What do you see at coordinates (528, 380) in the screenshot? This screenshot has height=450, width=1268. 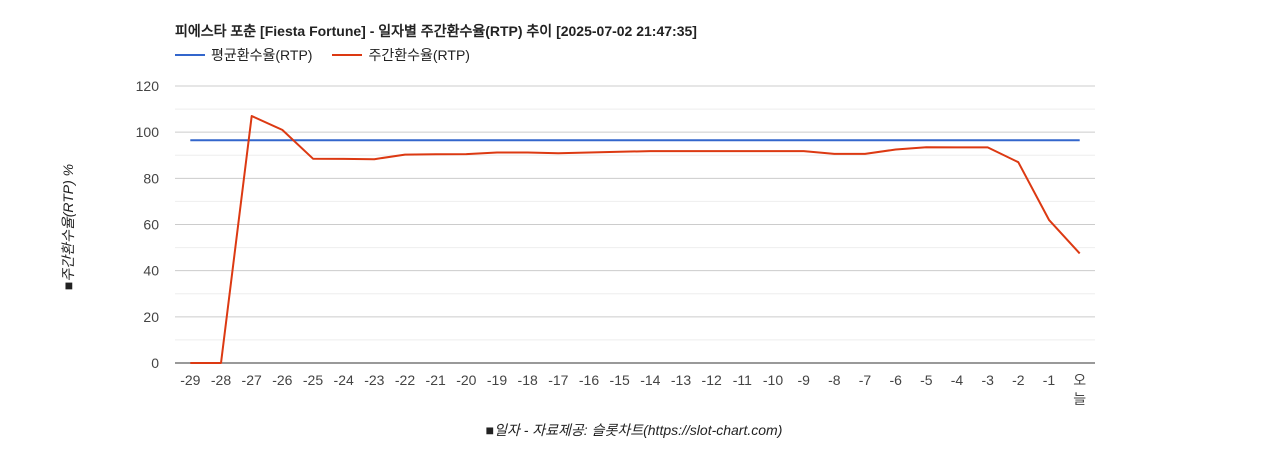 I see `x-tick-label: -18` at bounding box center [528, 380].